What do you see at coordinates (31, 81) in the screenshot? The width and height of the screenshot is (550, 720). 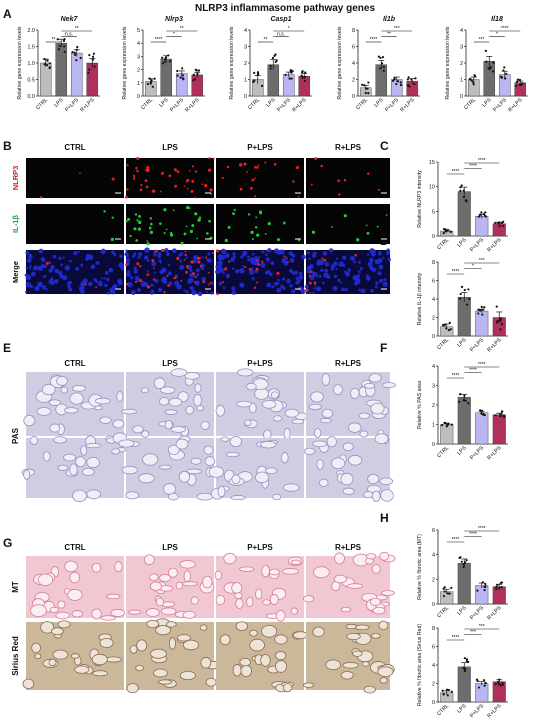 I see `y-tick-label: 0.5` at bounding box center [31, 81].